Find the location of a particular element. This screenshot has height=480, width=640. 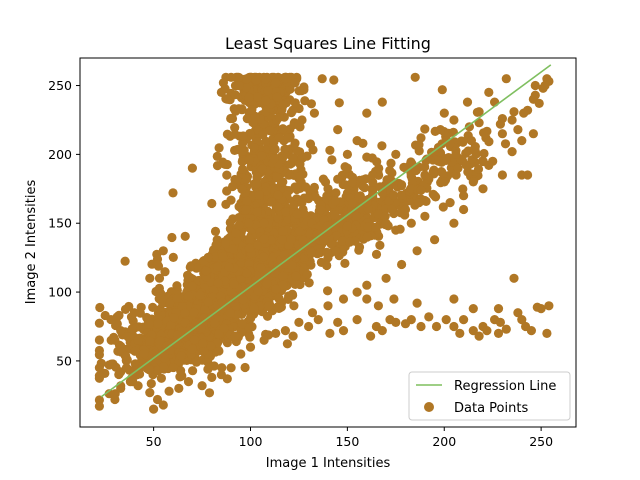

y-tick-label: 250 is located at coordinates (60, 85).